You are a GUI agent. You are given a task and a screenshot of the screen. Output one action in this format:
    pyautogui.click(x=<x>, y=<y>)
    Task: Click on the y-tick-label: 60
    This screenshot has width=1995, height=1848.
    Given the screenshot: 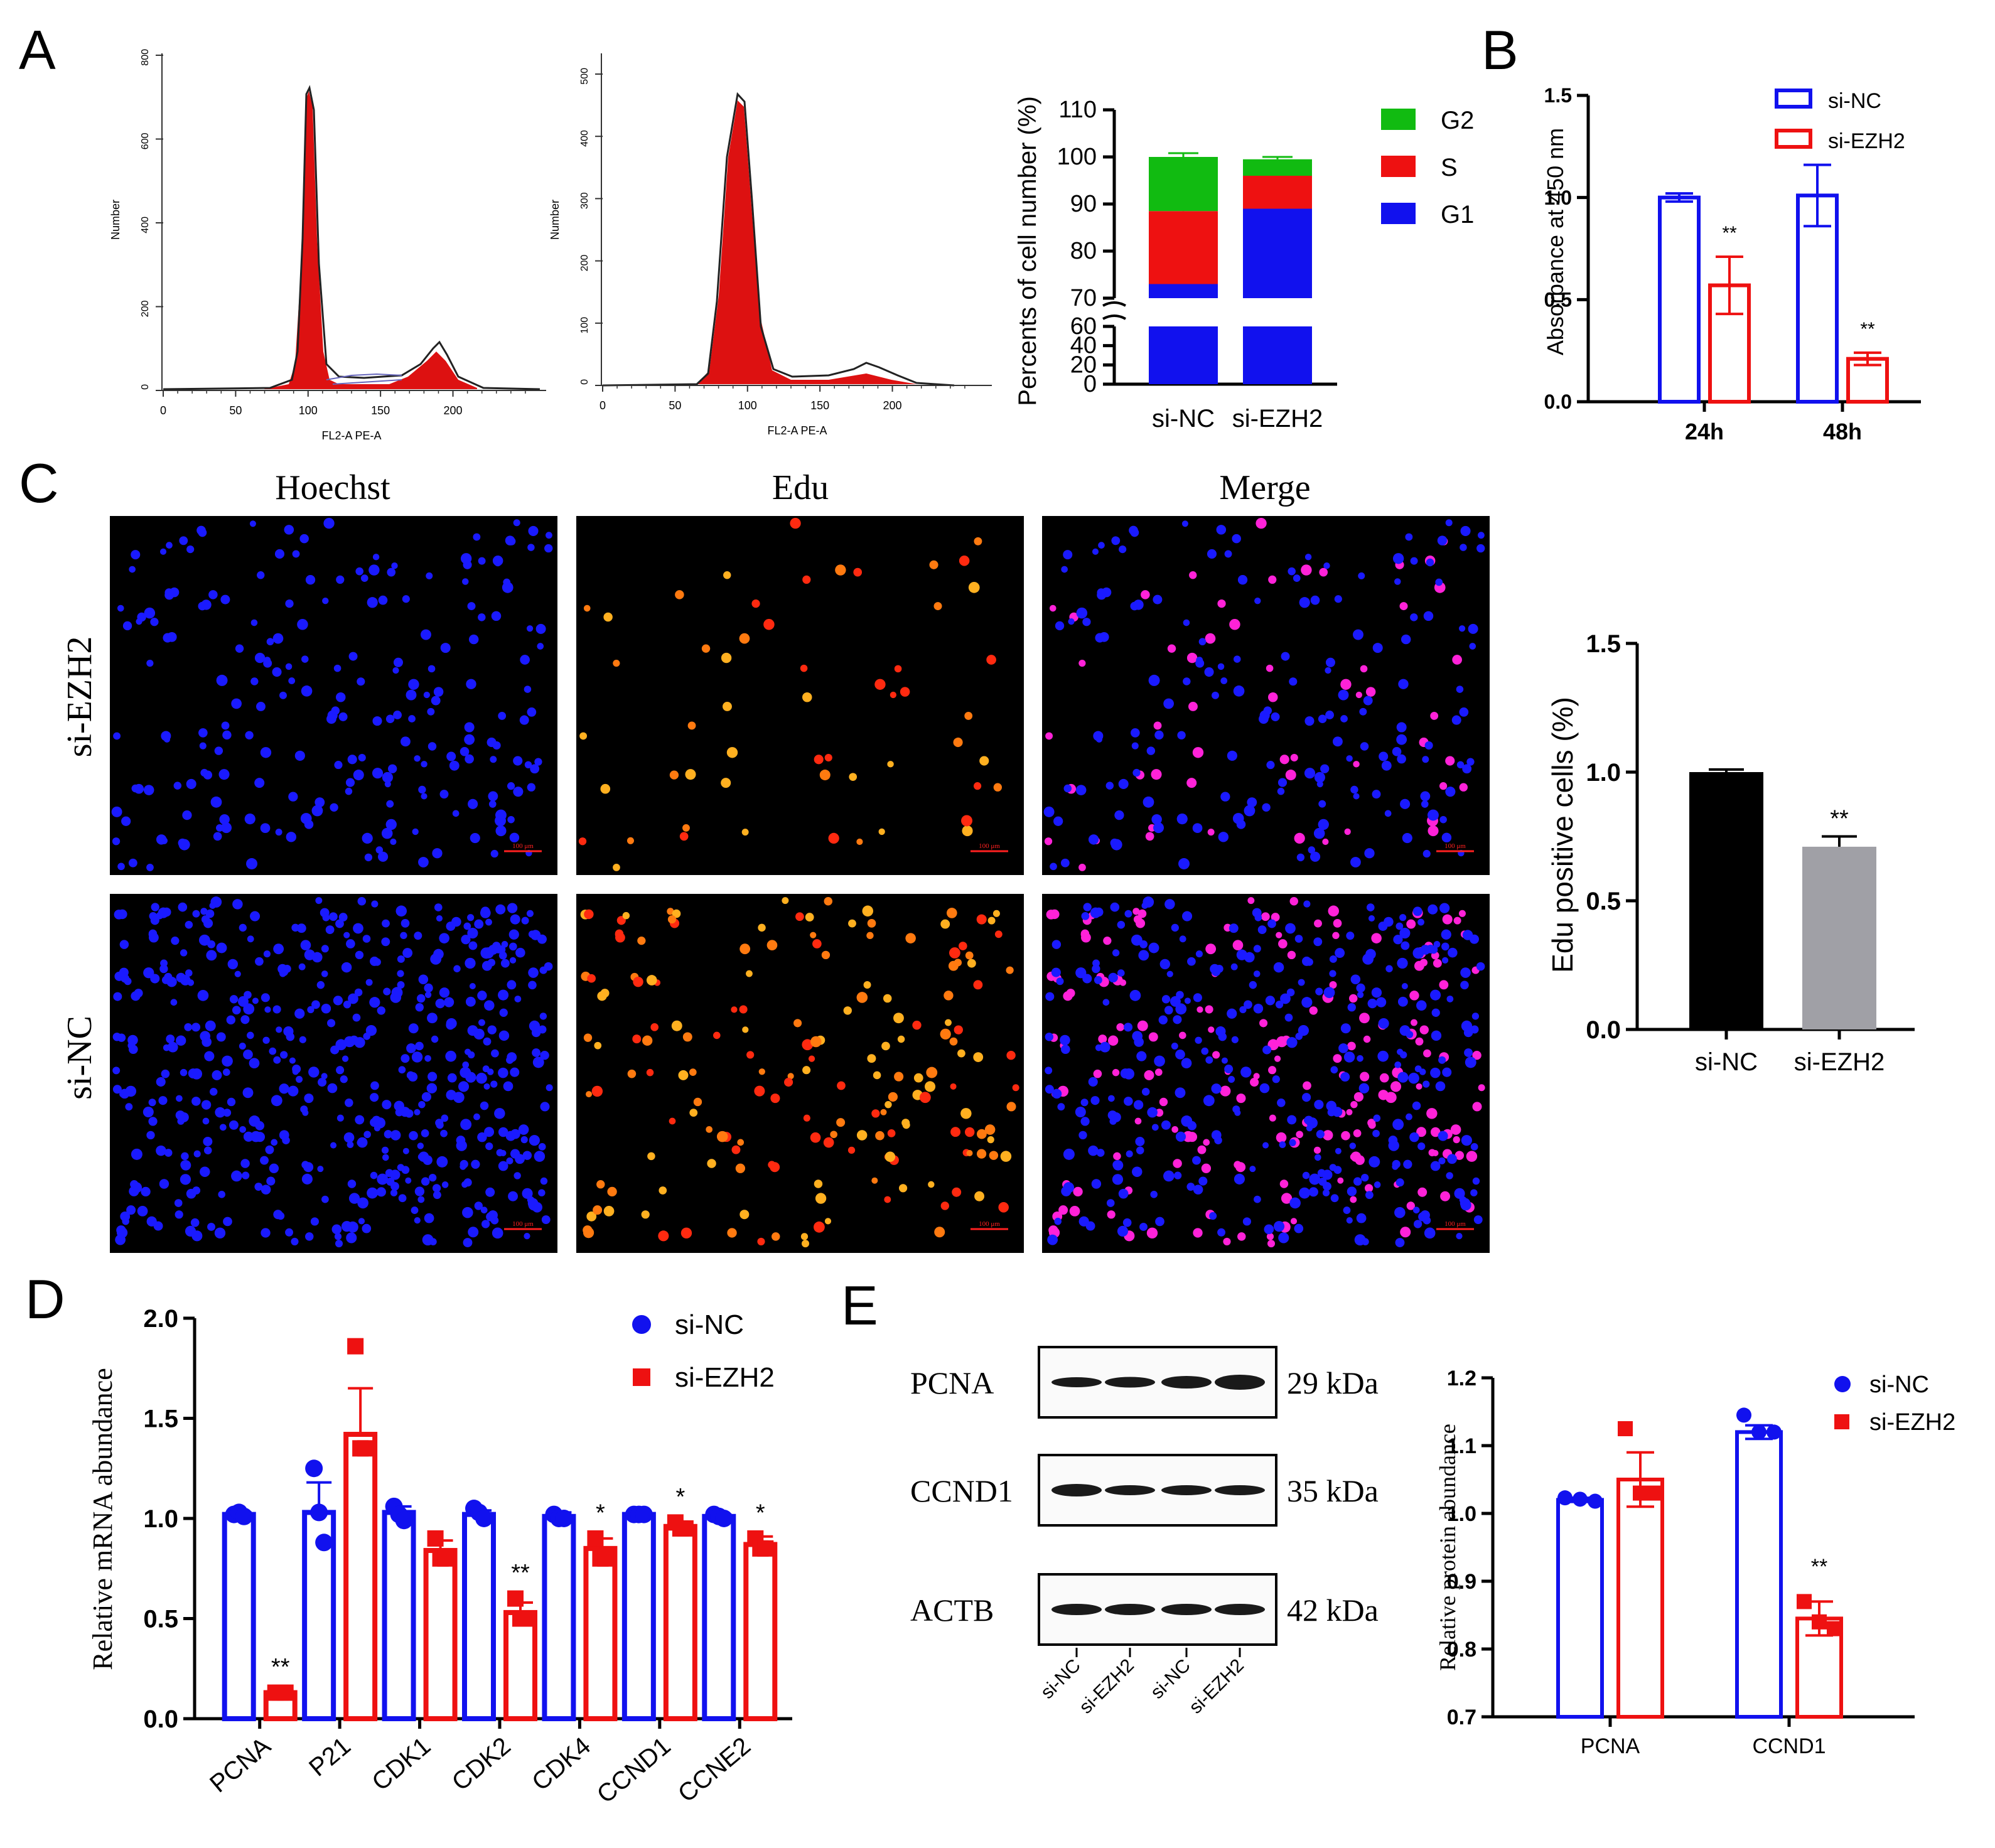 What is the action you would take?
    pyautogui.click(x=1083, y=326)
    